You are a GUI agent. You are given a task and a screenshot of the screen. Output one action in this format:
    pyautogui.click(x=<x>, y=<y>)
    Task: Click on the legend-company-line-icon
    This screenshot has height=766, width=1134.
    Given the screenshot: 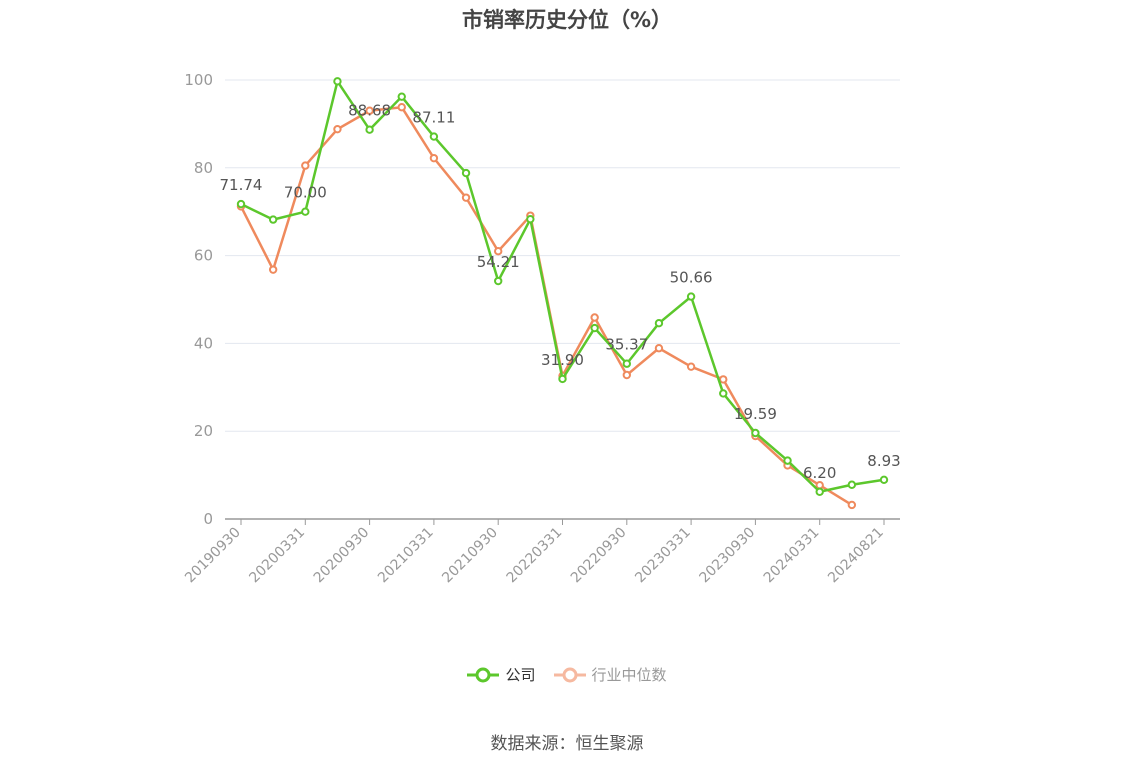 What is the action you would take?
    pyautogui.click(x=483, y=674)
    